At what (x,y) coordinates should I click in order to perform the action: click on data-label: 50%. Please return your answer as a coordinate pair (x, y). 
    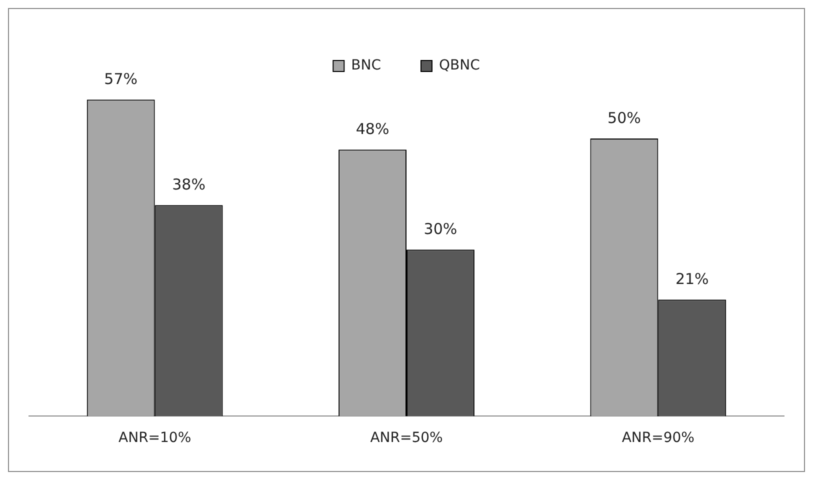
    Looking at the image, I should click on (624, 117).